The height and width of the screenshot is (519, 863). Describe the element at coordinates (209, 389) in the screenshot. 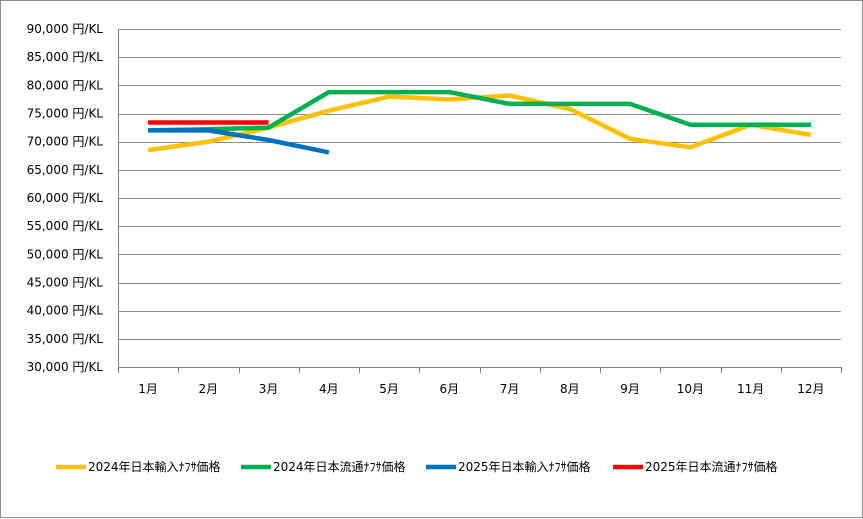

I see `x-tick-label: 2月` at that location.